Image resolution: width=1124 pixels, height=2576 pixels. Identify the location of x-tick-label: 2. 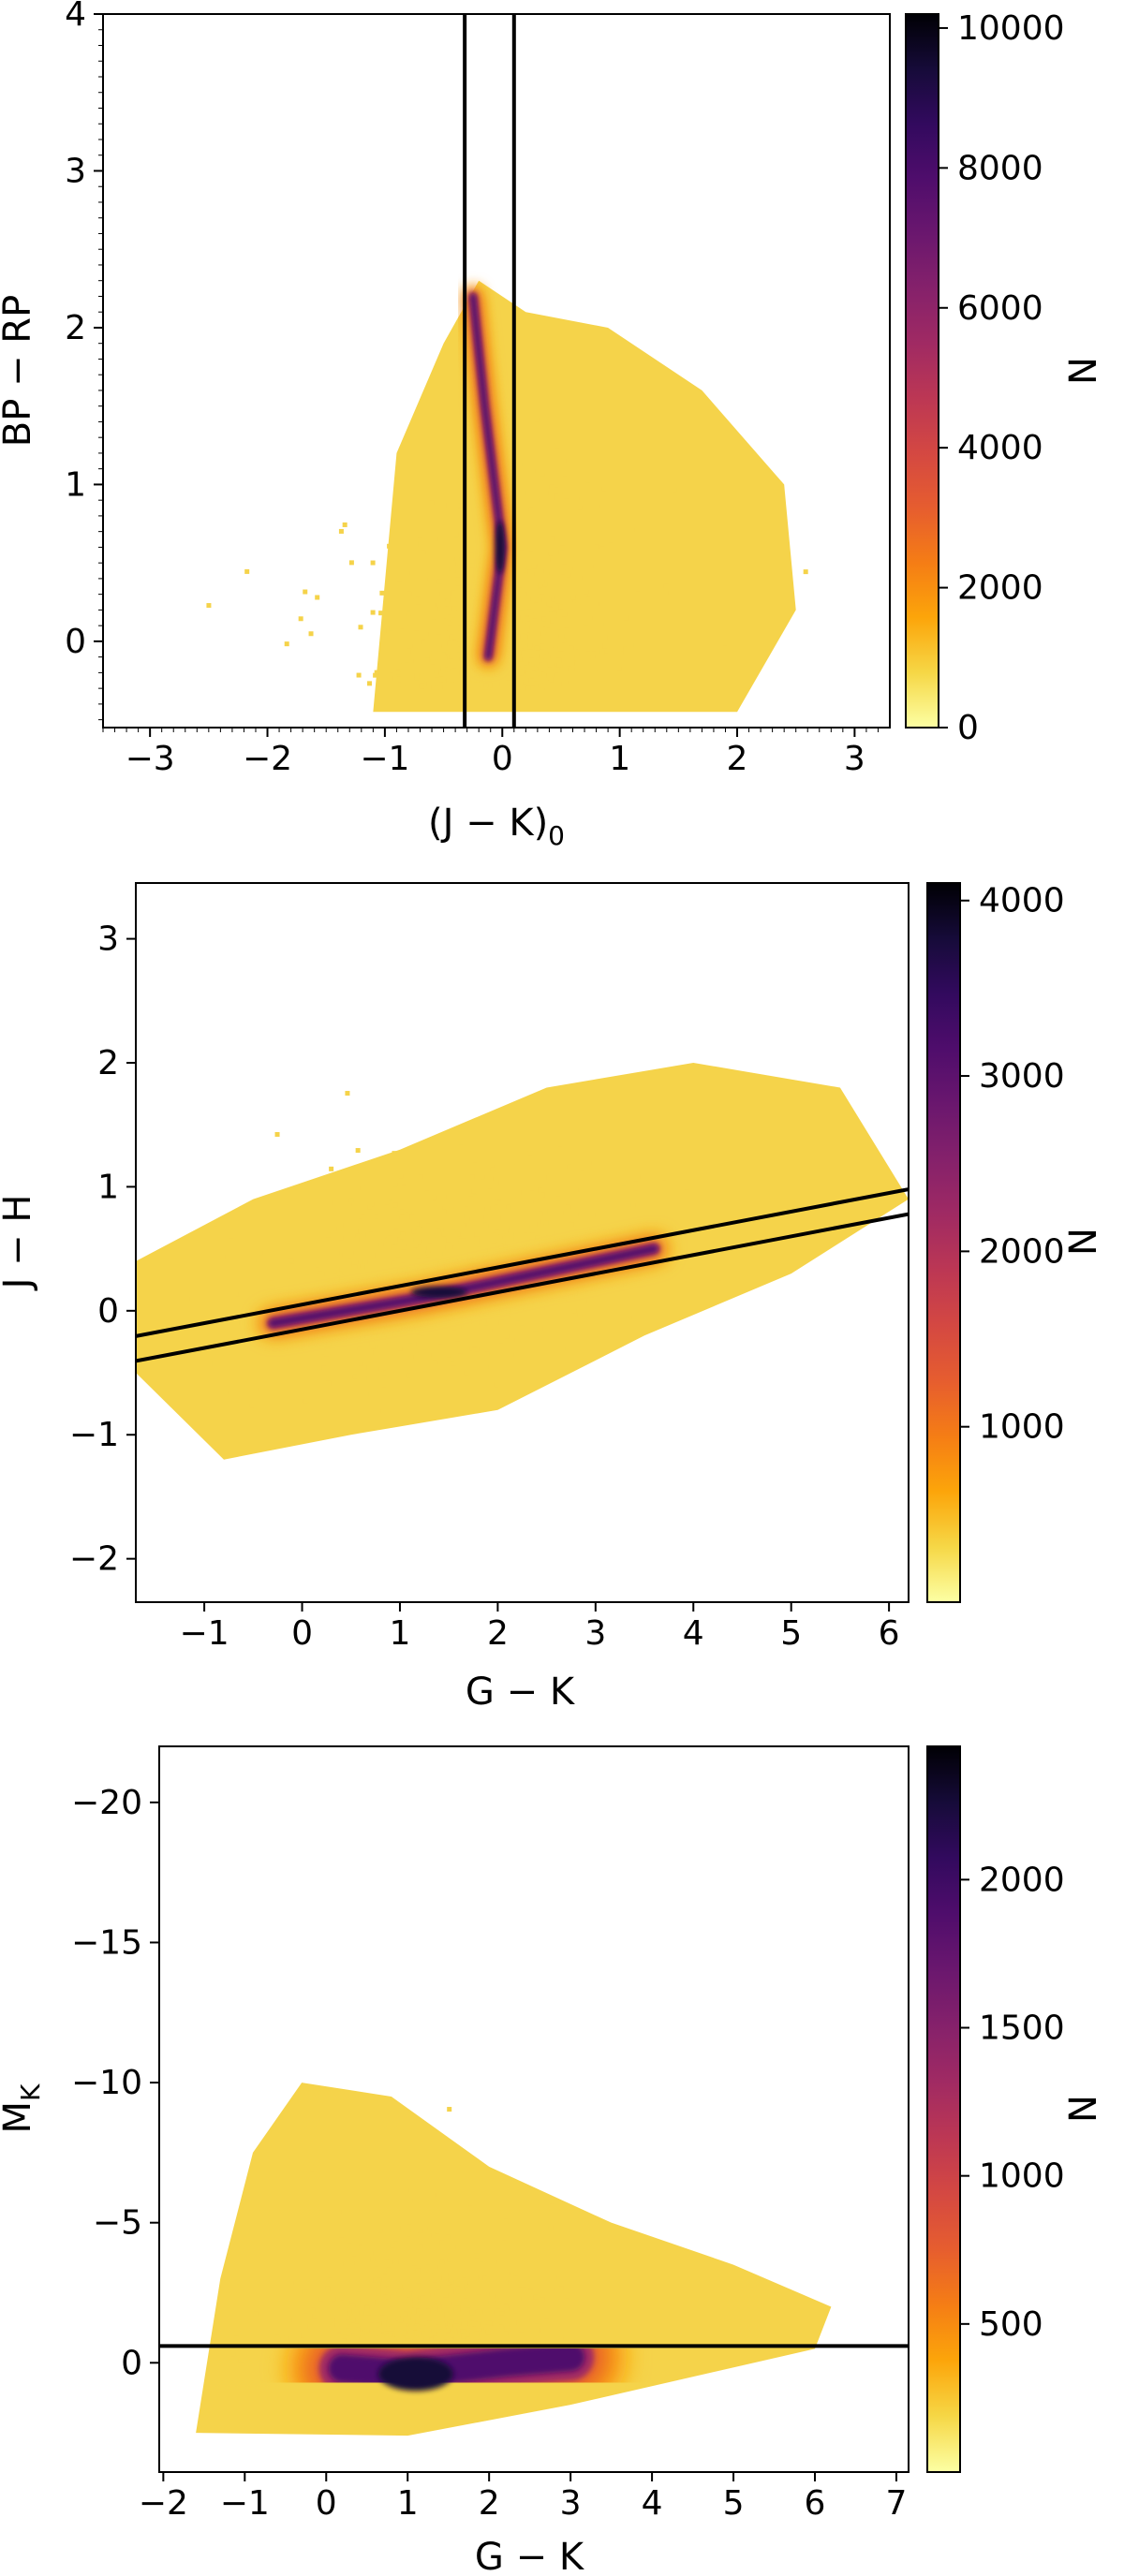
(737, 759).